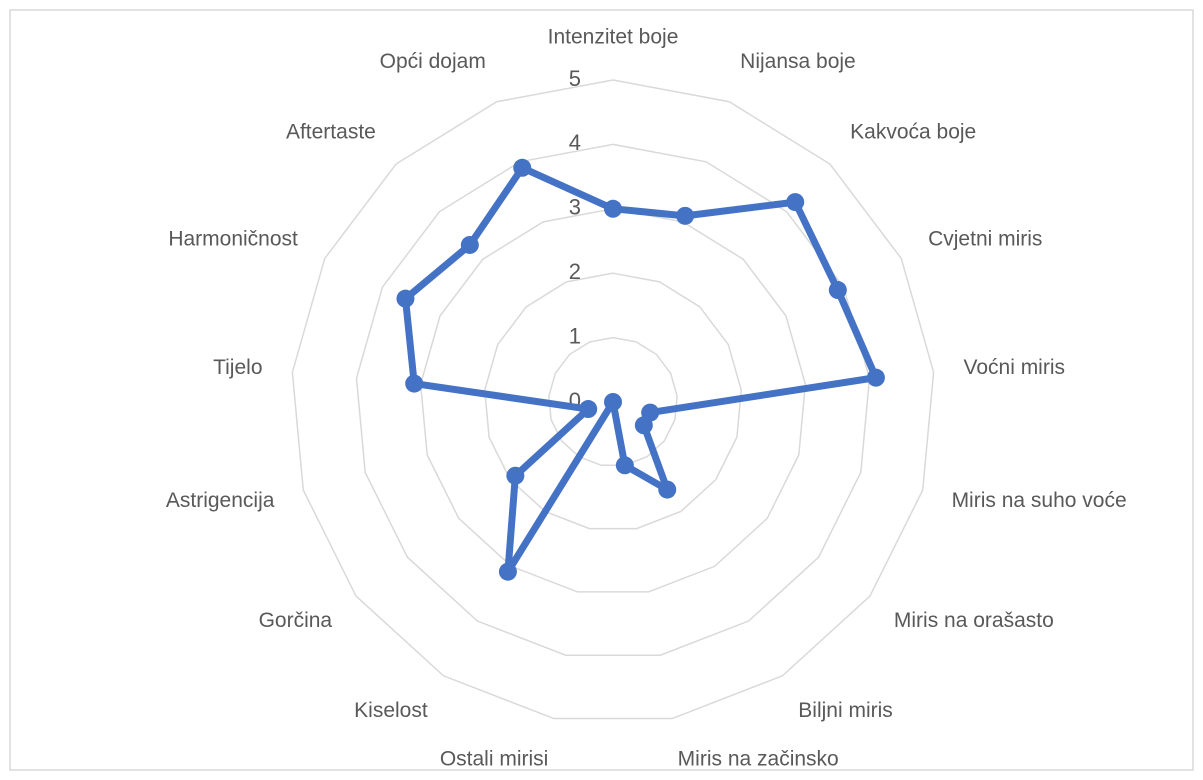  Describe the element at coordinates (296, 620) in the screenshot. I see `category-label: Gorčina` at that location.